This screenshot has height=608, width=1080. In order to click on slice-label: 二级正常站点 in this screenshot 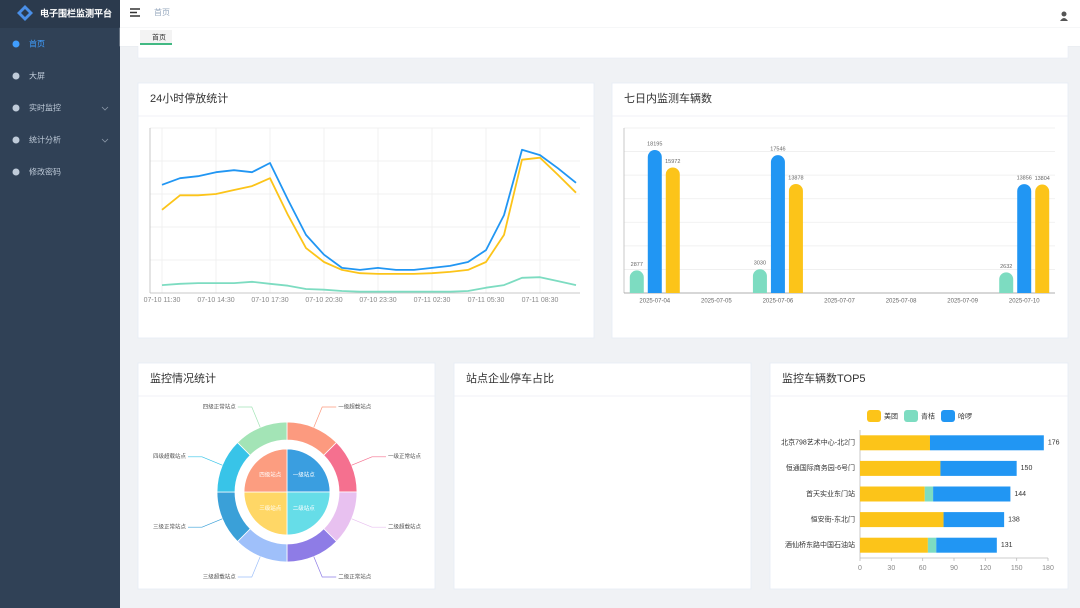, I will do `click(355, 576)`.